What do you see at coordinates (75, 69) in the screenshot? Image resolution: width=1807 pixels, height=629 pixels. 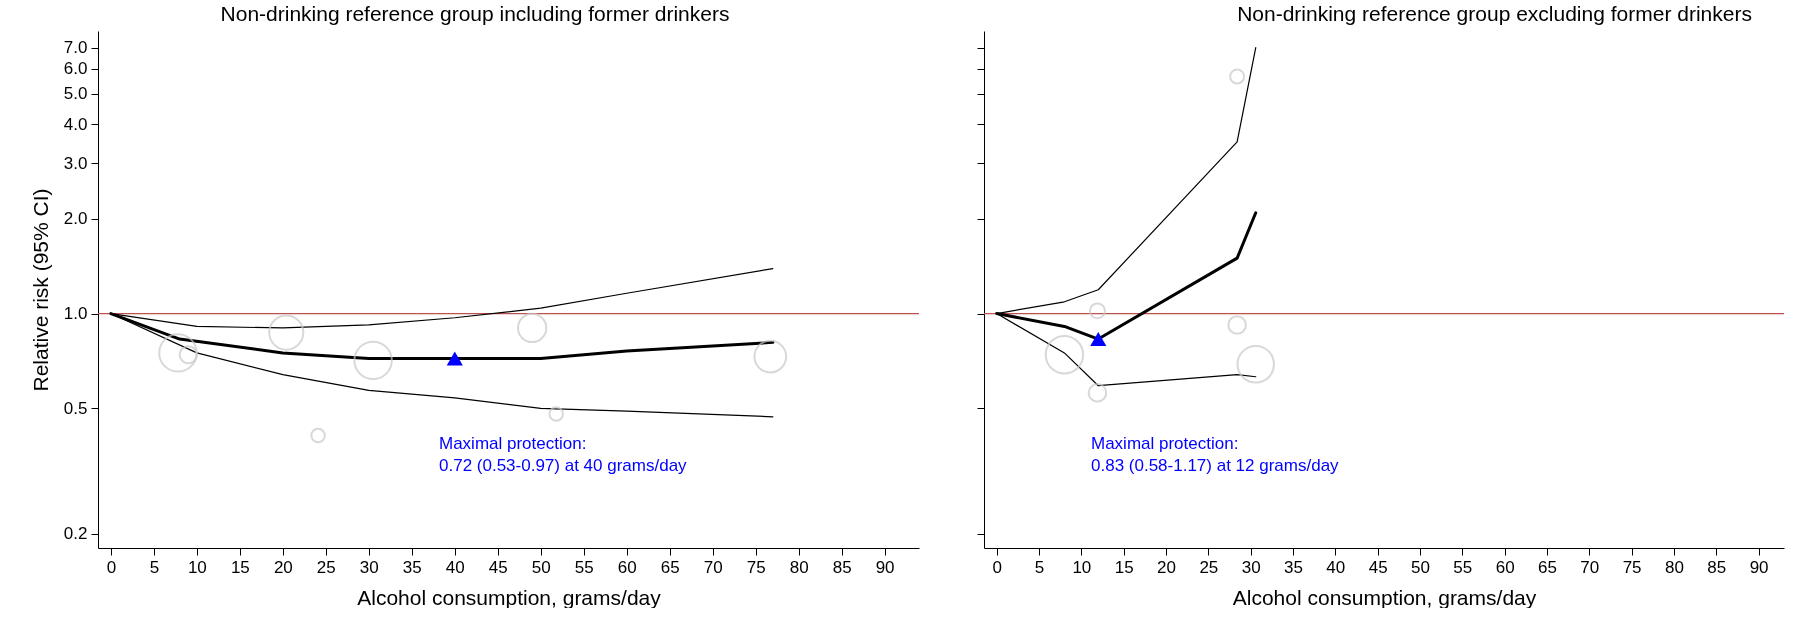 I see `y-tick-label: 6.0` at bounding box center [75, 69].